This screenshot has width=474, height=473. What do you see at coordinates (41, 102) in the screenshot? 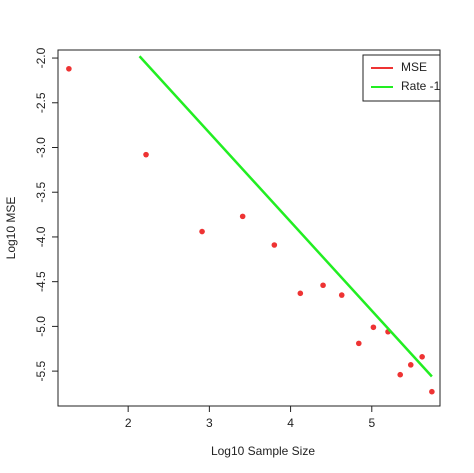
I see `y-tick-label: -2.5` at bounding box center [41, 102].